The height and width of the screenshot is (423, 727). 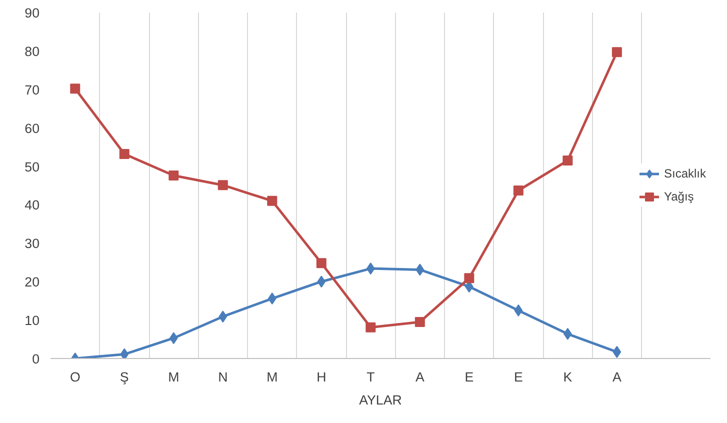 What do you see at coordinates (32, 128) in the screenshot?
I see `y-tick-label: 60` at bounding box center [32, 128].